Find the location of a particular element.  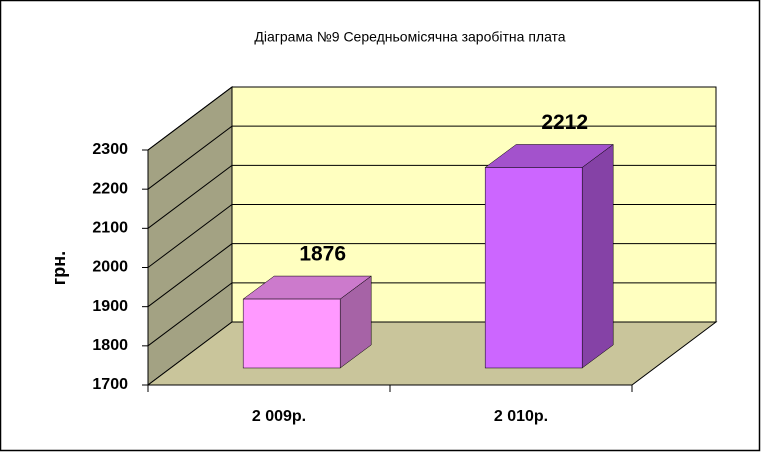

y-tick-label: 2200 is located at coordinates (110, 188).